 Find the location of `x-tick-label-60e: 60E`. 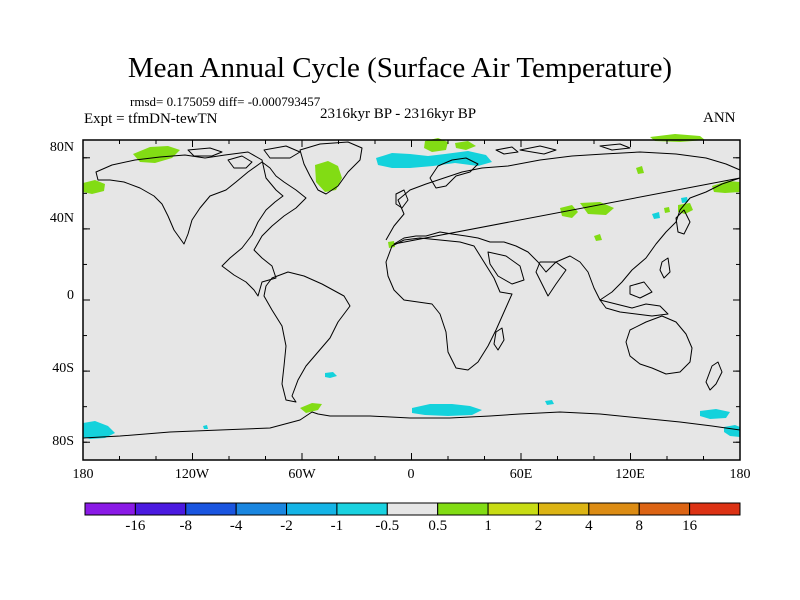

x-tick-label-60e: 60E is located at coordinates (521, 474).